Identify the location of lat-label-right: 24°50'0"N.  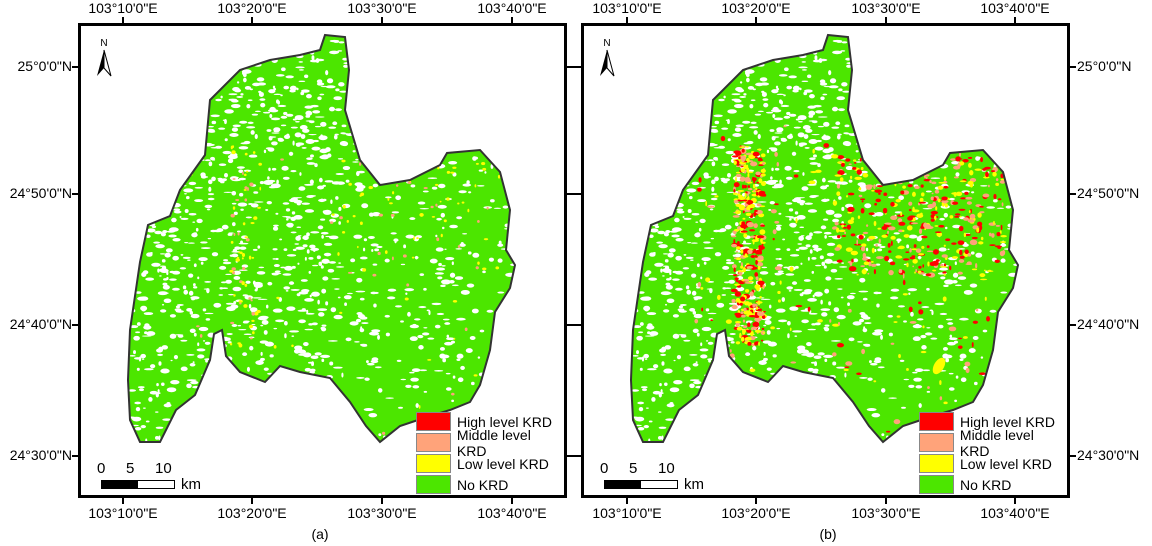
(1108, 193).